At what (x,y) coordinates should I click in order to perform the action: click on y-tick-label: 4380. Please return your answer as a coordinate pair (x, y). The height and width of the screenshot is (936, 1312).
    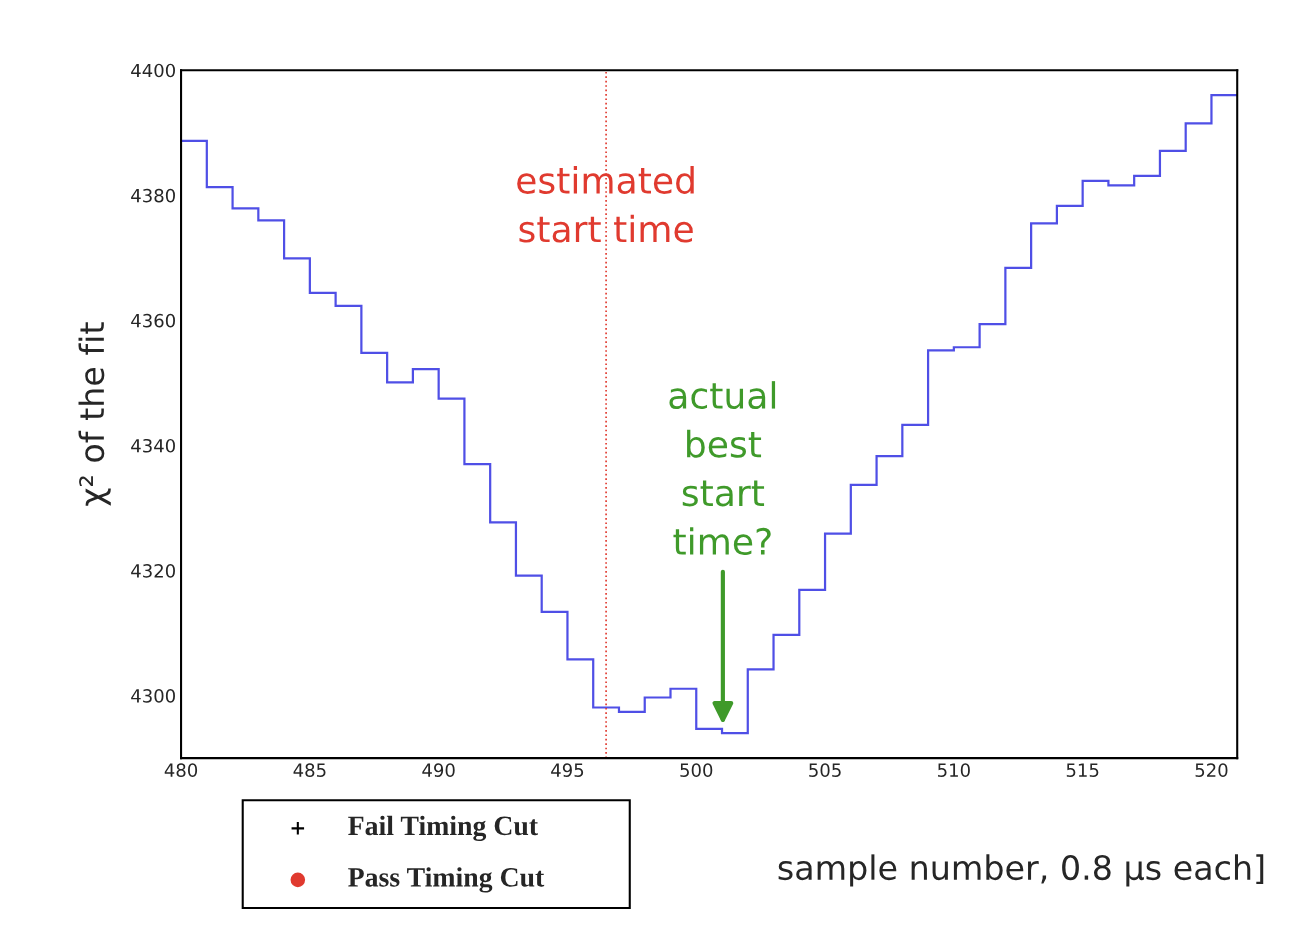
    Looking at the image, I should click on (153, 195).